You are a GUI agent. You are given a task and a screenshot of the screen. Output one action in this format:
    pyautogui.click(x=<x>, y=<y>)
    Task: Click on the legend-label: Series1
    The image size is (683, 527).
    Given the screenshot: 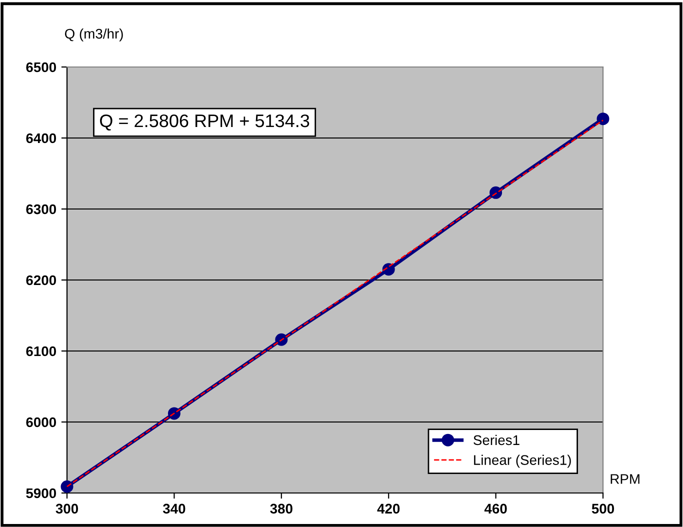 What is the action you would take?
    pyautogui.click(x=497, y=440)
    